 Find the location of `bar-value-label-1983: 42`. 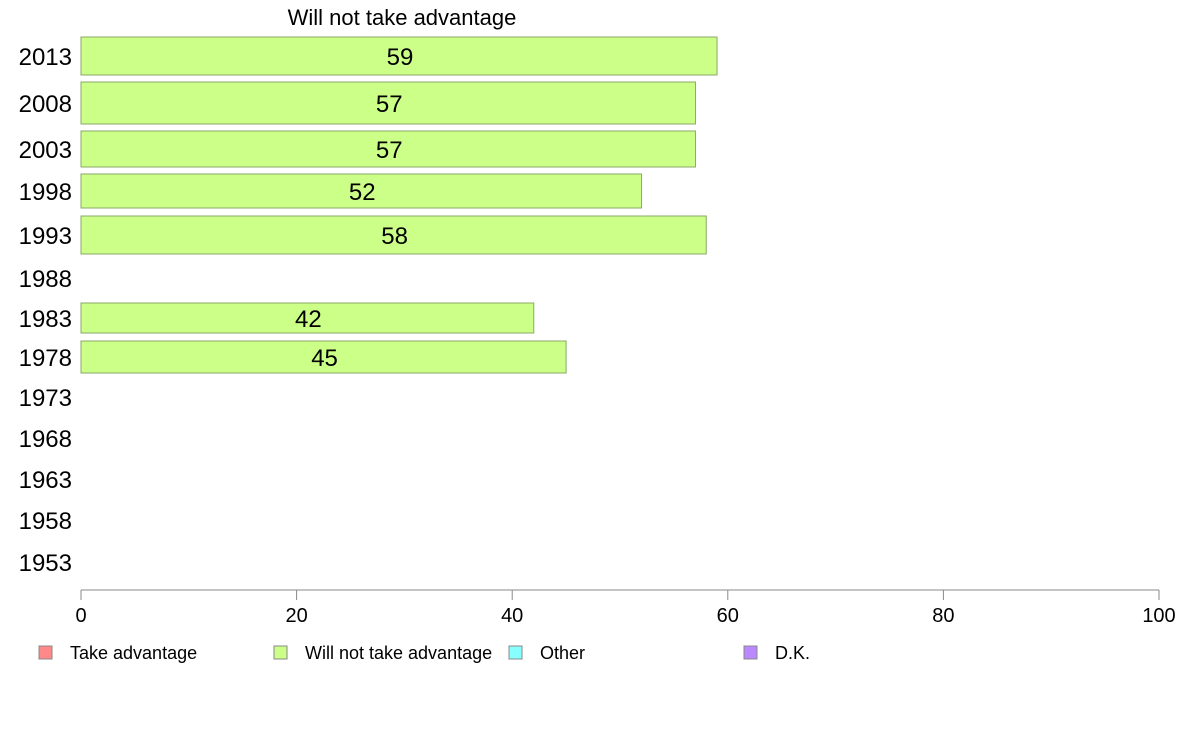

bar-value-label-1983: 42 is located at coordinates (308, 319).